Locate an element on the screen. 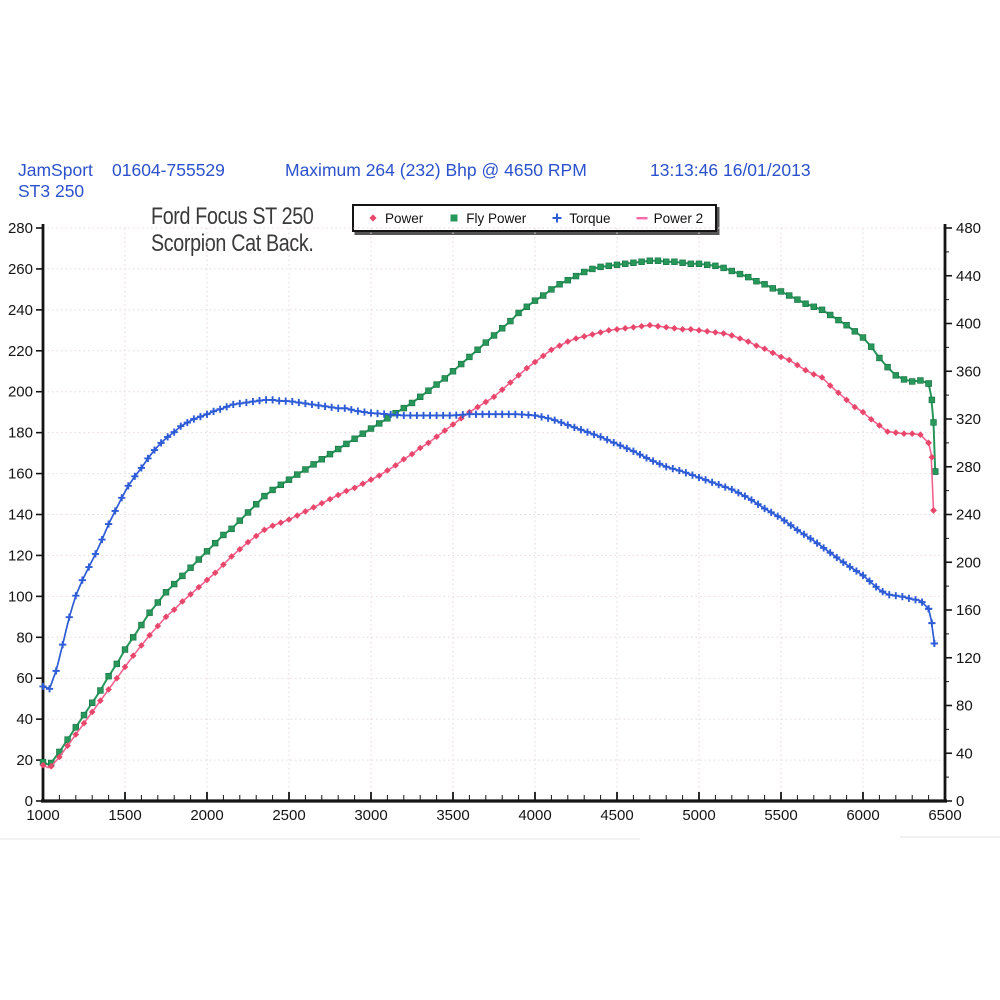 This screenshot has height=1000, width=1000. left-tick-label: 80 is located at coordinates (24, 637).